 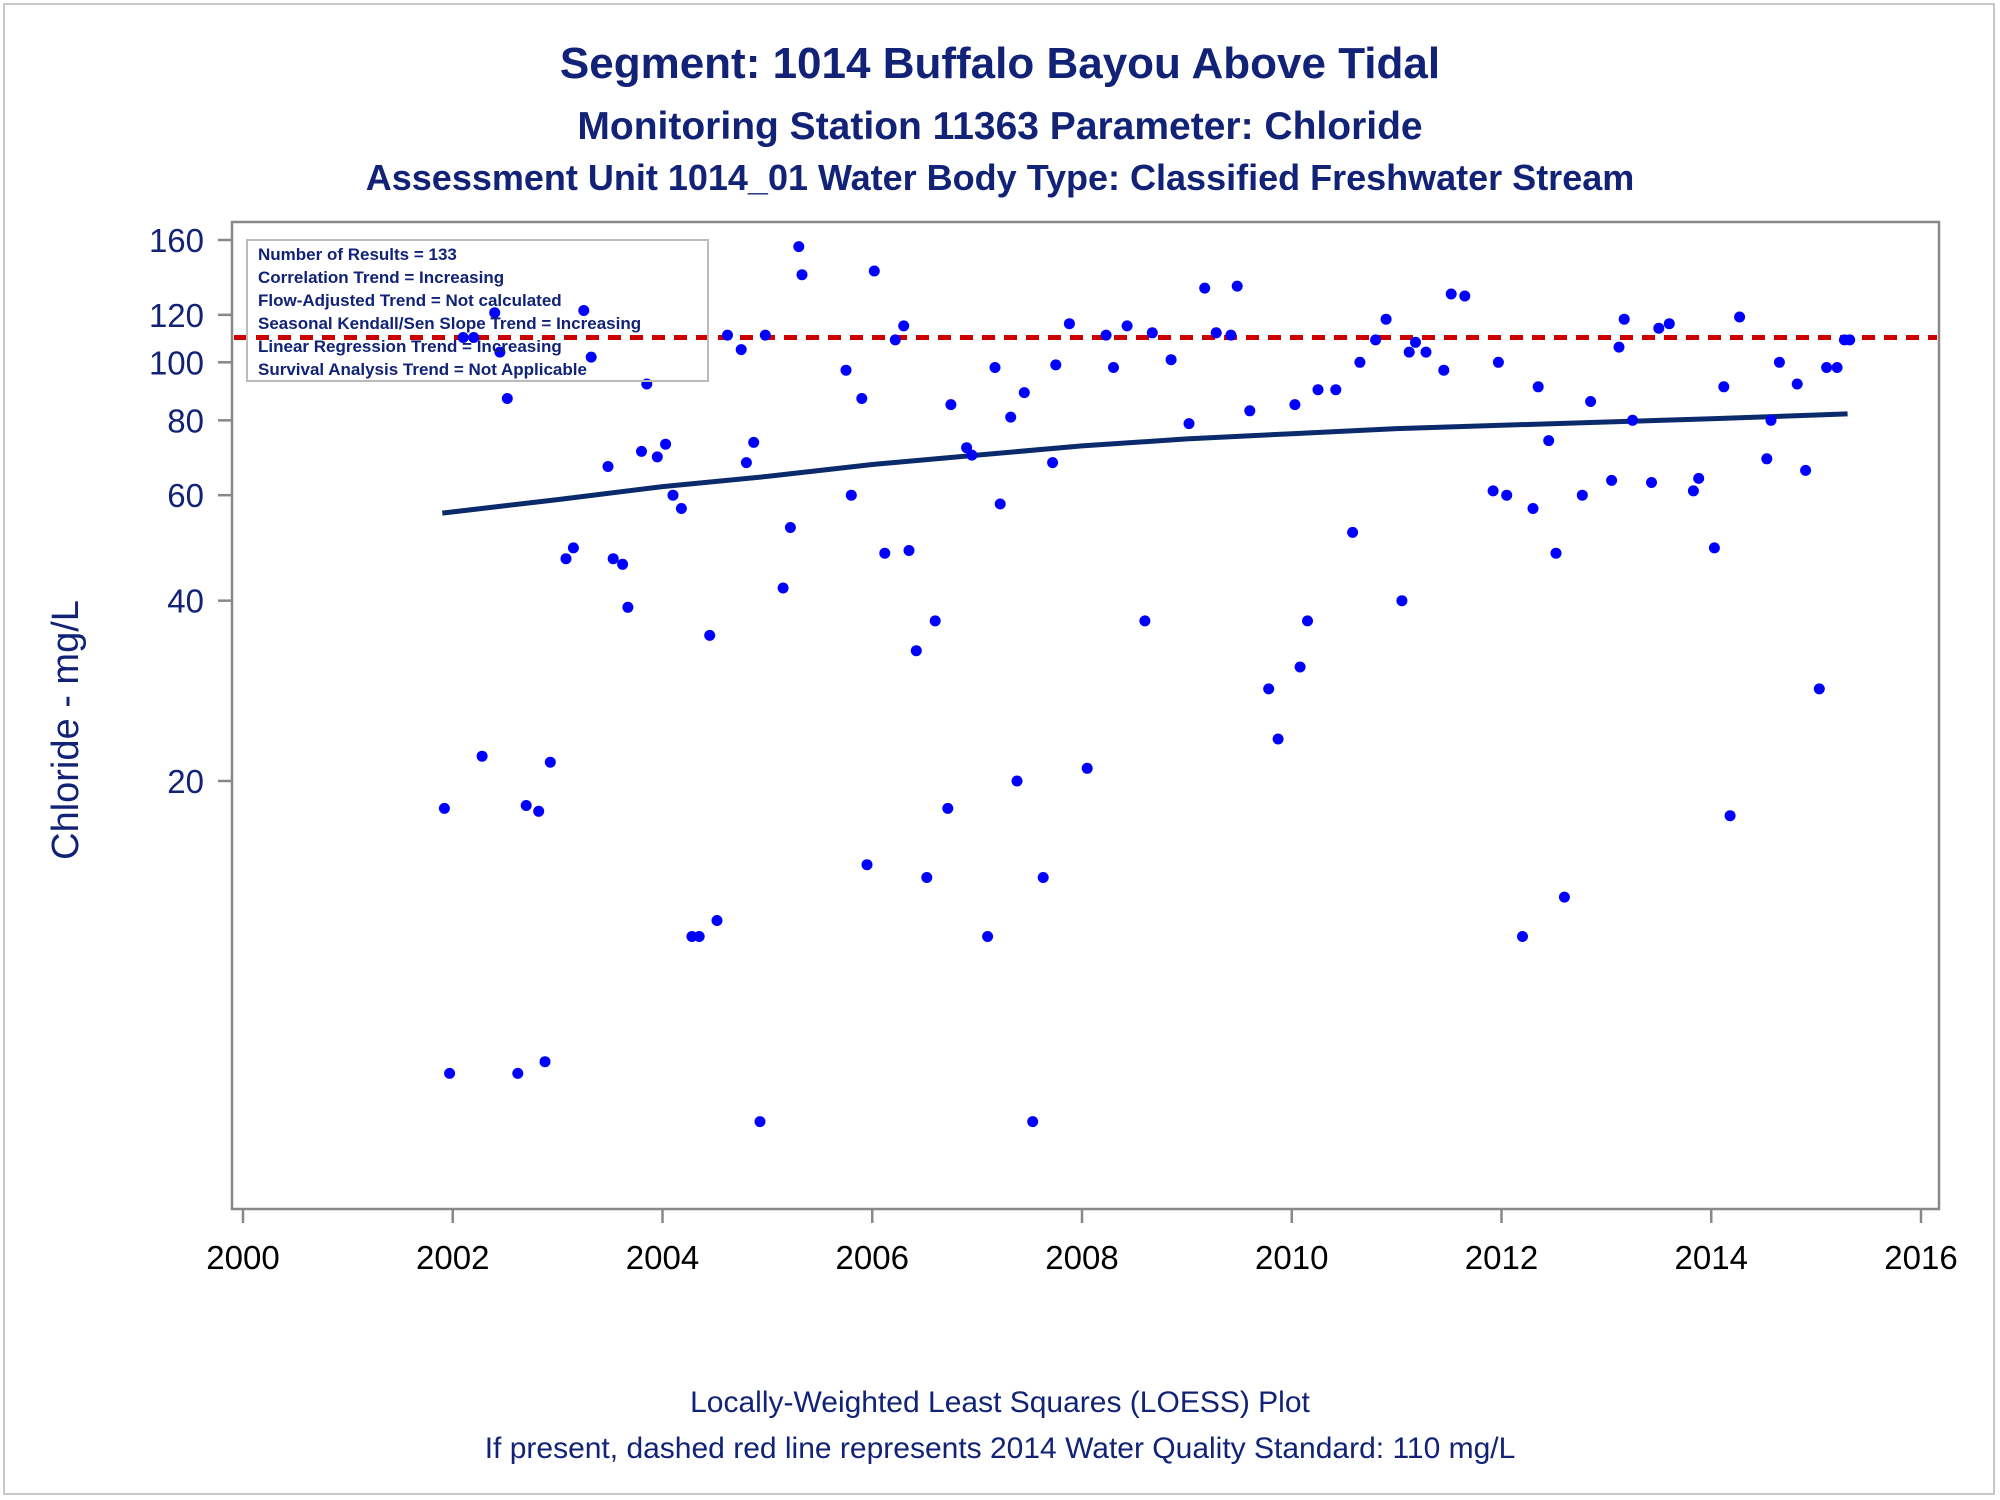 What do you see at coordinates (190, 511) in the screenshot?
I see `y-axis: 160 120 100 80 60 40 20` at bounding box center [190, 511].